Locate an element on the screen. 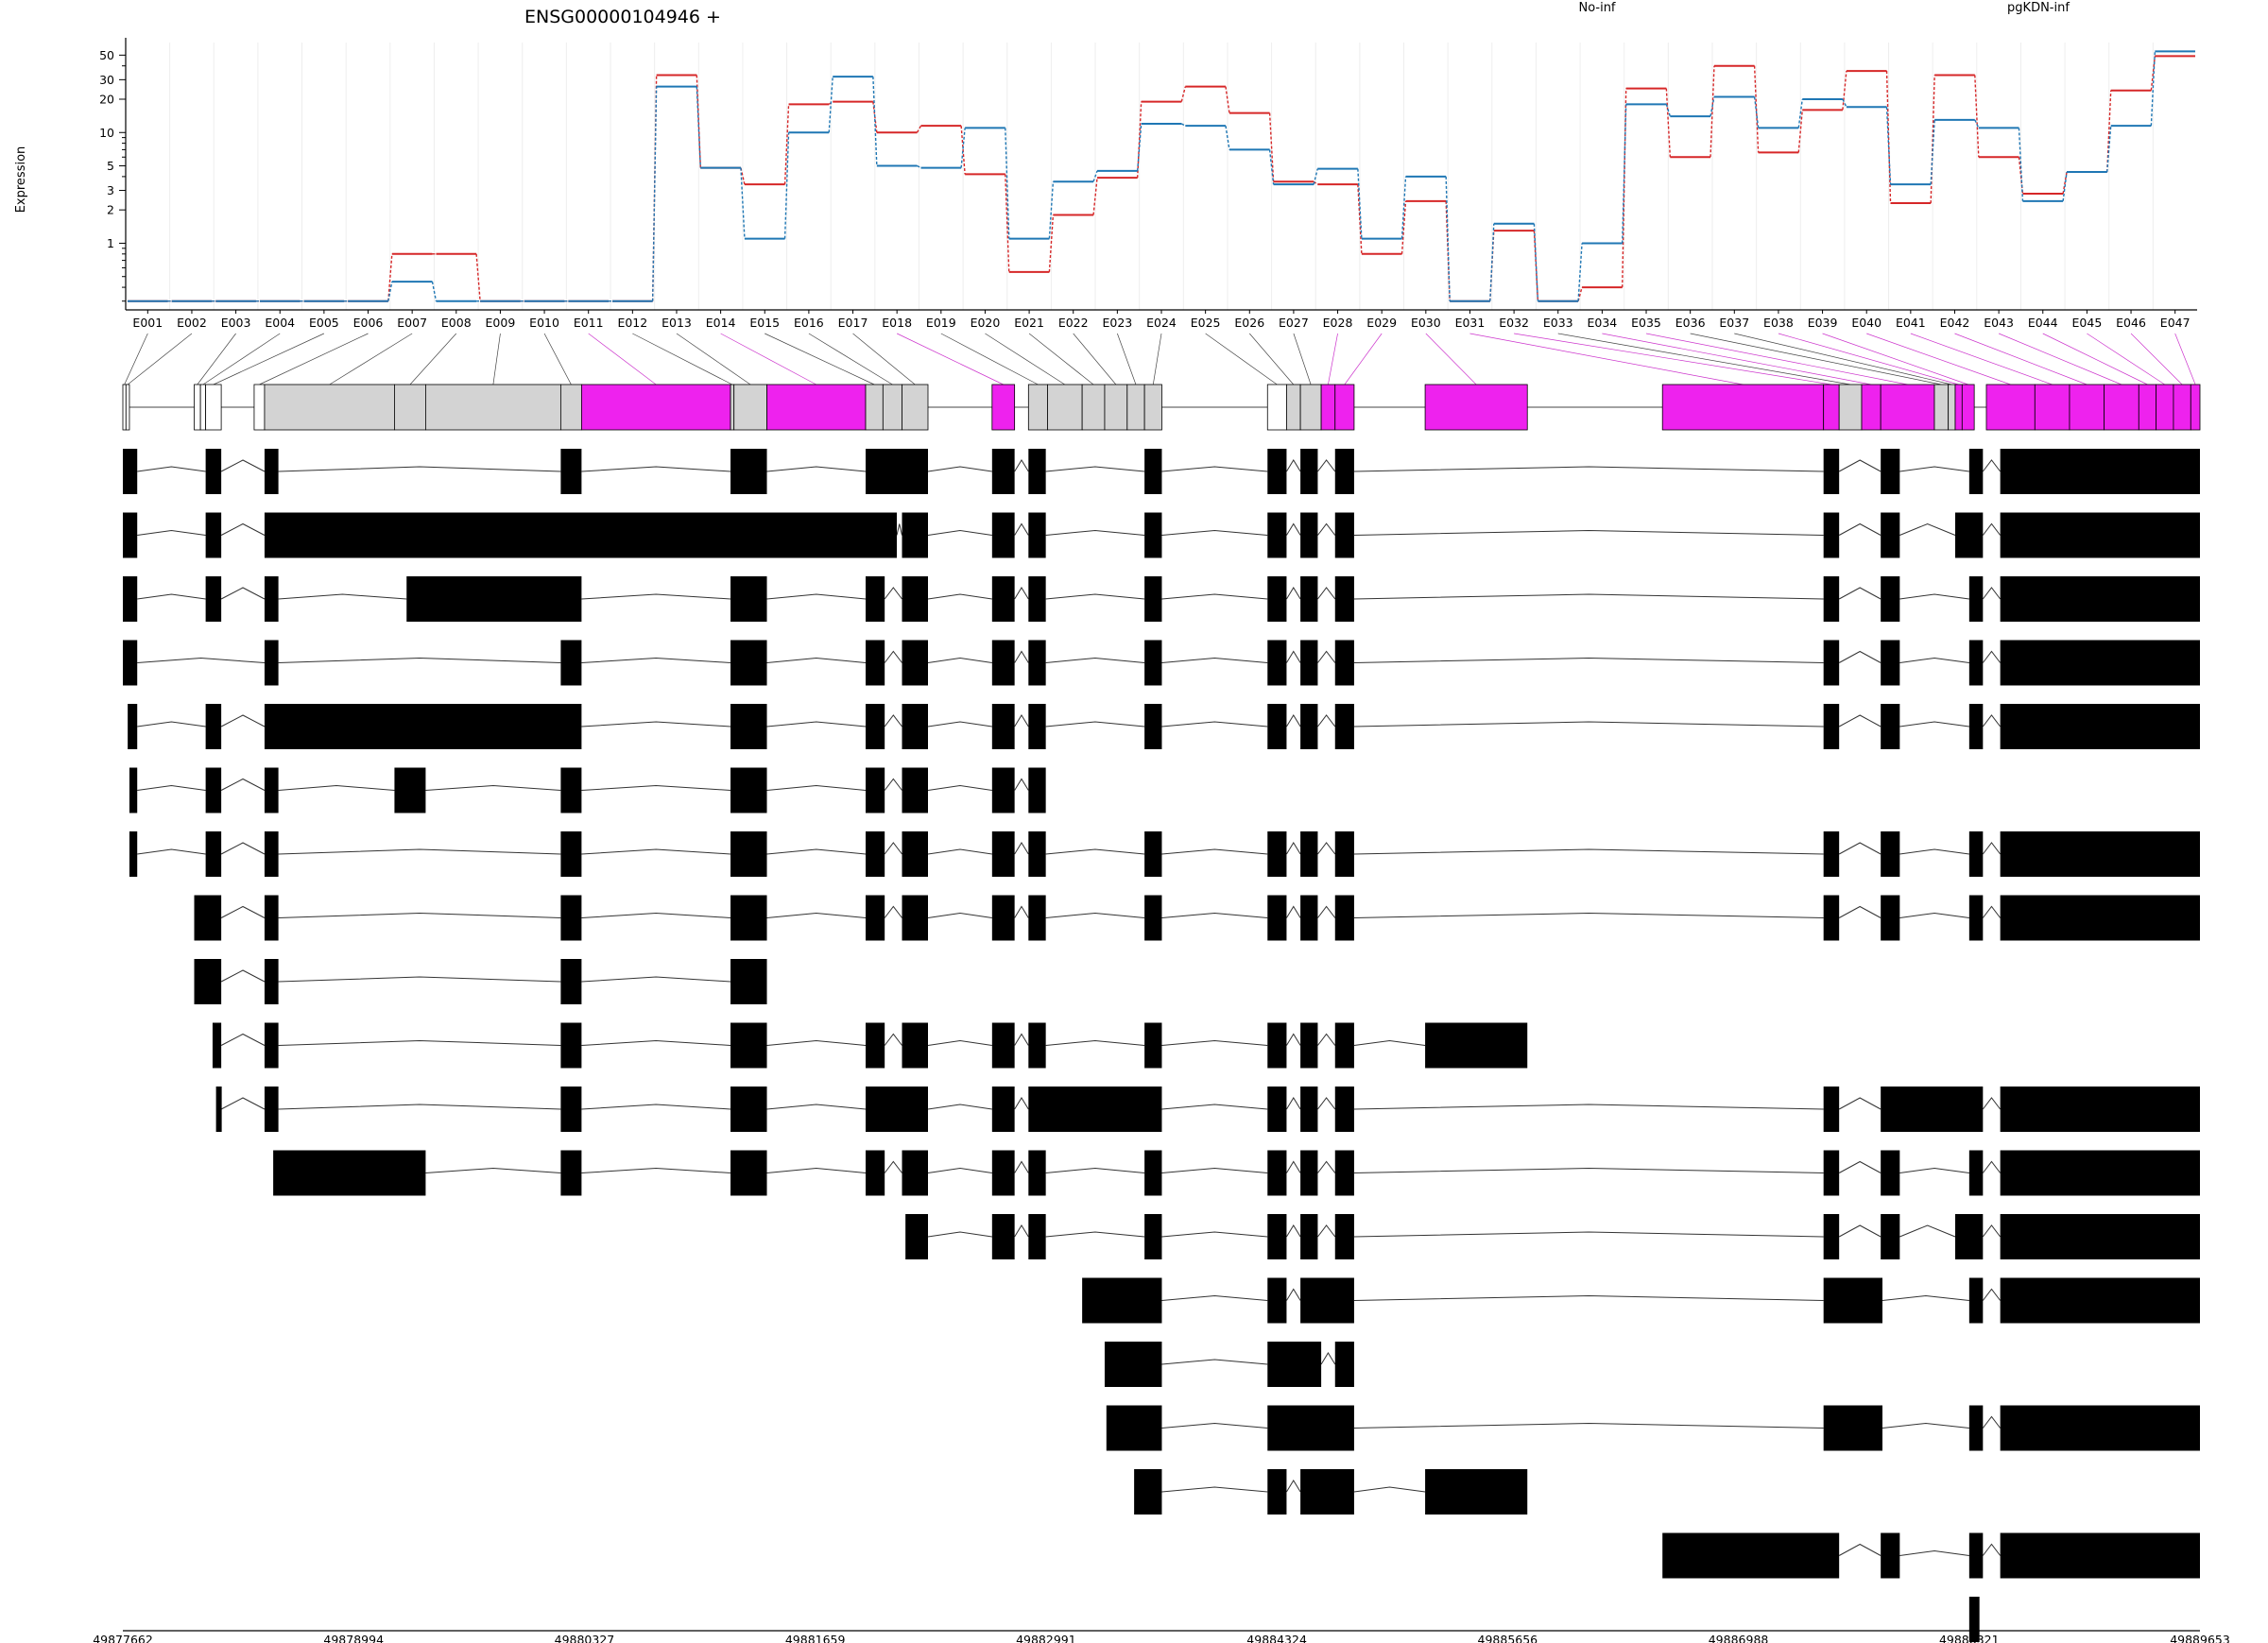 This screenshot has height=1643, width=2268. x-category-label: E030 is located at coordinates (1426, 323).